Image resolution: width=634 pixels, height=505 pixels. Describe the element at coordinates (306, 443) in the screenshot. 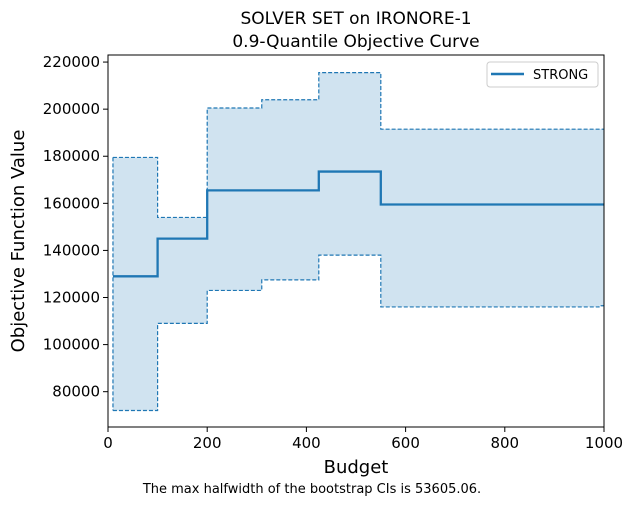

I see `x-tick-label: 400` at that location.